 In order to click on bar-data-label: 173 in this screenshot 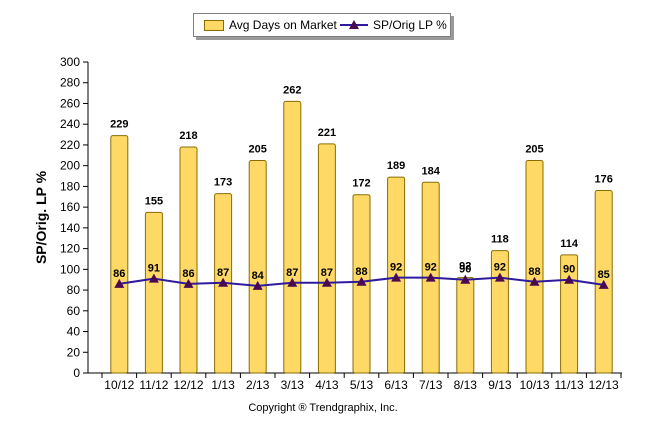, I will do `click(223, 183)`.